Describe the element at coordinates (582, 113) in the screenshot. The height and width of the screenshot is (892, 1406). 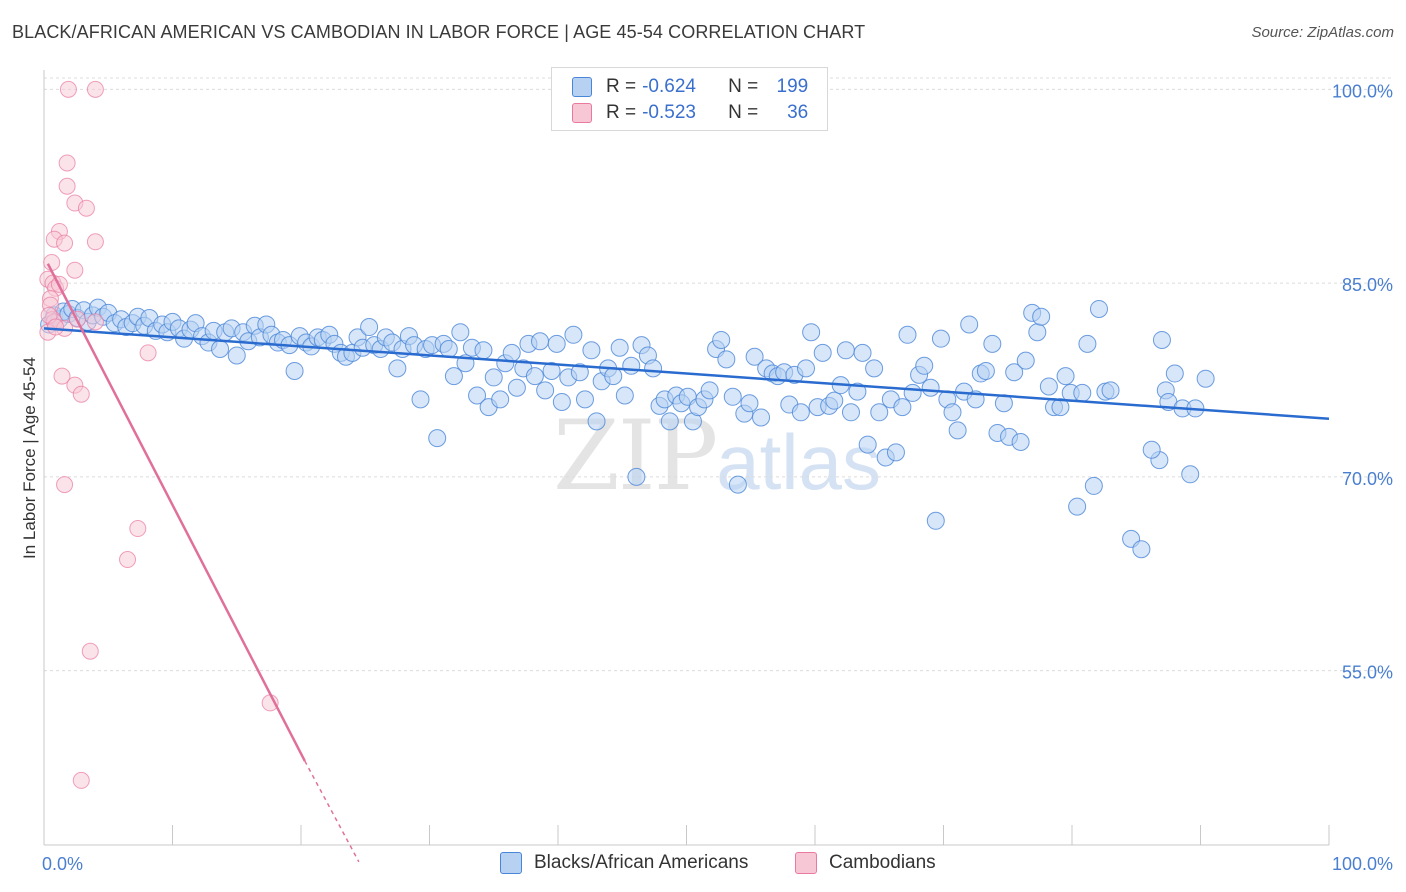
I see `legend-swatch-cambodians` at that location.